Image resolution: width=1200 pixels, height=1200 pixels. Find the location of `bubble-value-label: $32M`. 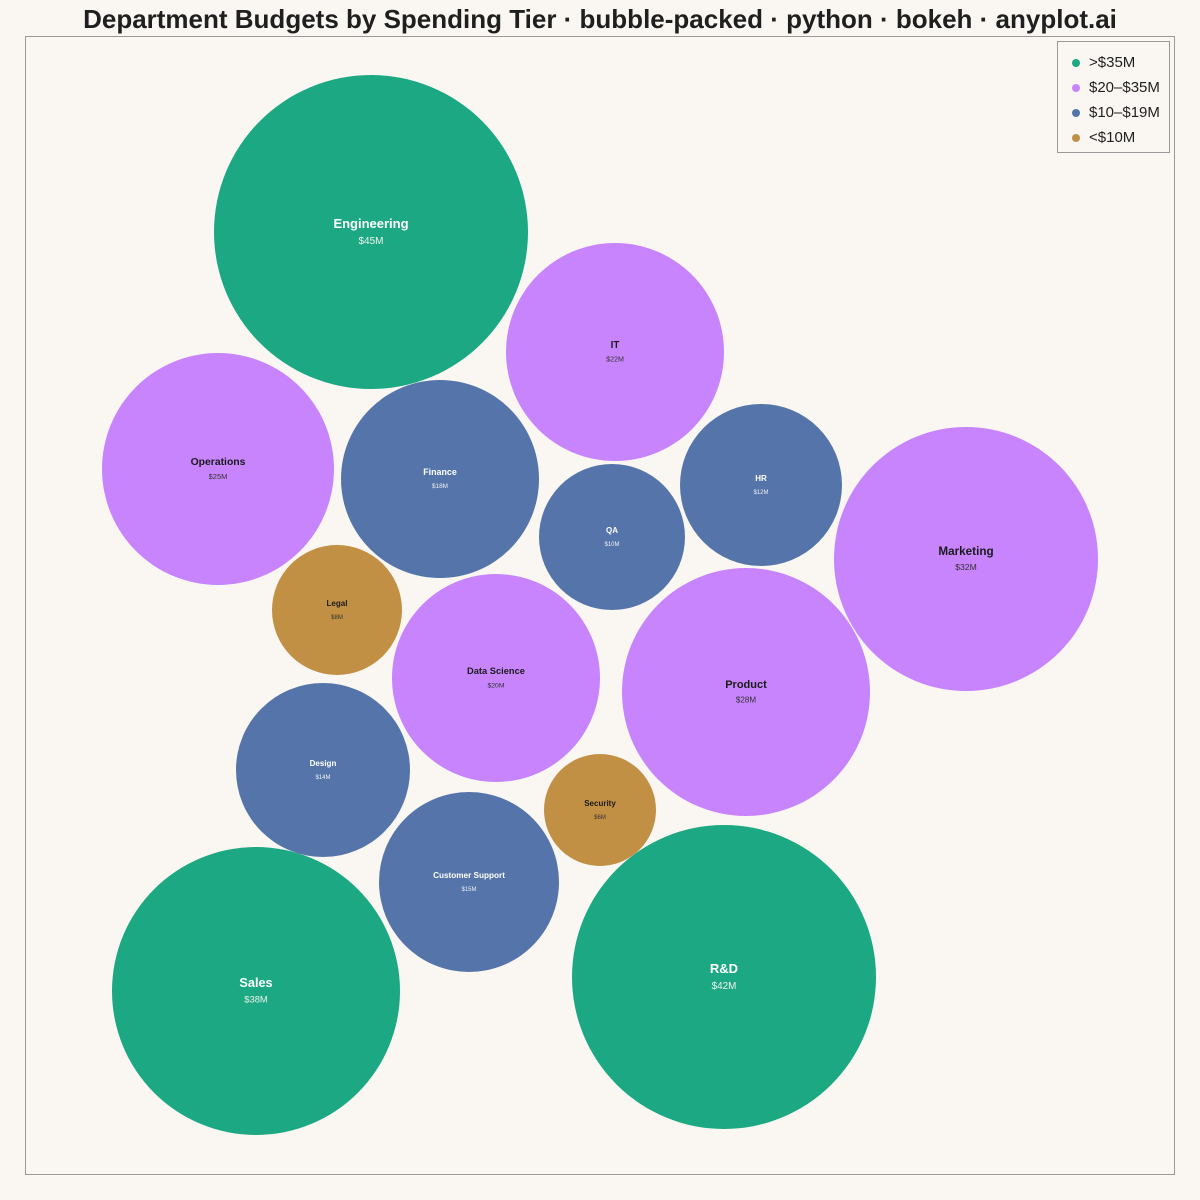

bubble-value-label: $32M is located at coordinates (966, 567).